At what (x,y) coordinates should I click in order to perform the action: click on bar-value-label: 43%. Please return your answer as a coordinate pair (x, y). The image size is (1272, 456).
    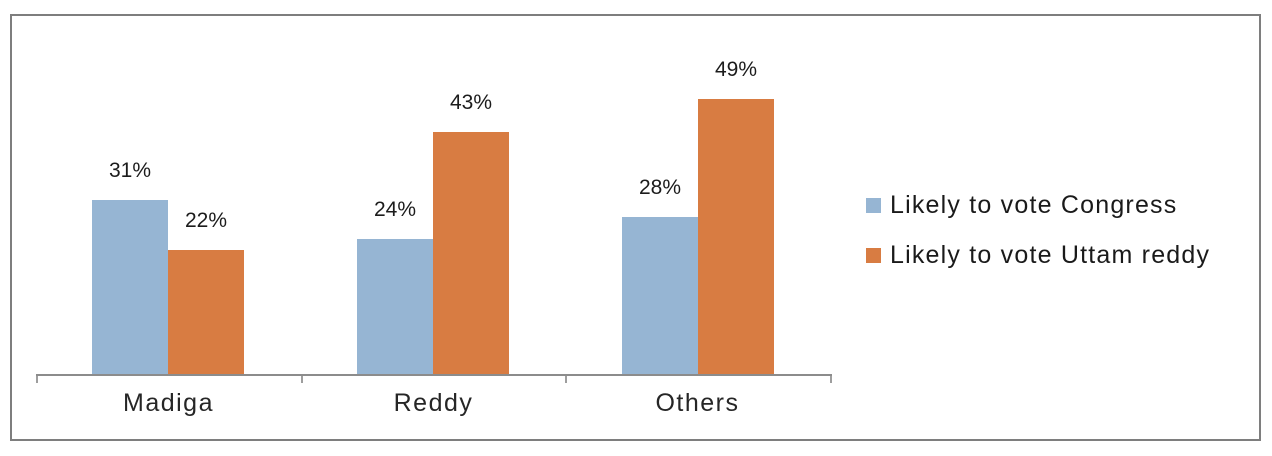
    Looking at the image, I should click on (471, 102).